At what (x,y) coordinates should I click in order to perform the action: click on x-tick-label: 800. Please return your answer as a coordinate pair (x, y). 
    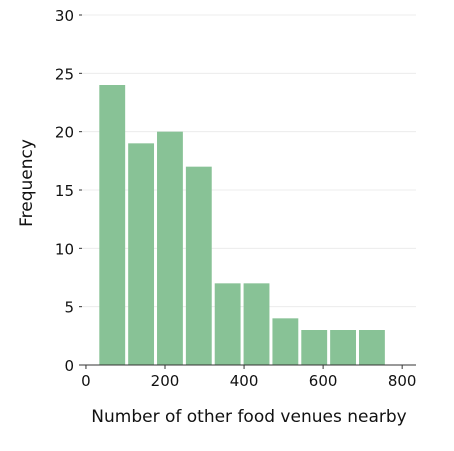
    Looking at the image, I should click on (402, 381).